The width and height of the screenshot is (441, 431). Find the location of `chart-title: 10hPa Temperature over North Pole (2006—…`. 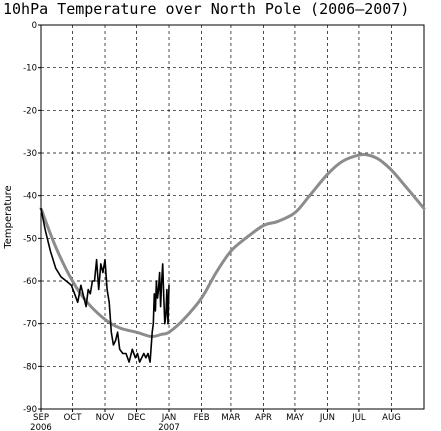

chart-title: 10hPa Temperature over North Pole (2006—… is located at coordinates (206, 9).